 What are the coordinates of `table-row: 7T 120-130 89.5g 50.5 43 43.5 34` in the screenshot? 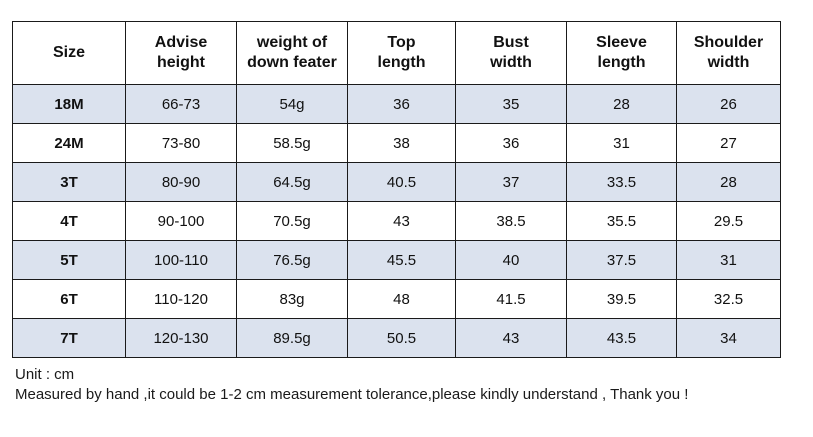 It's located at (396, 338).